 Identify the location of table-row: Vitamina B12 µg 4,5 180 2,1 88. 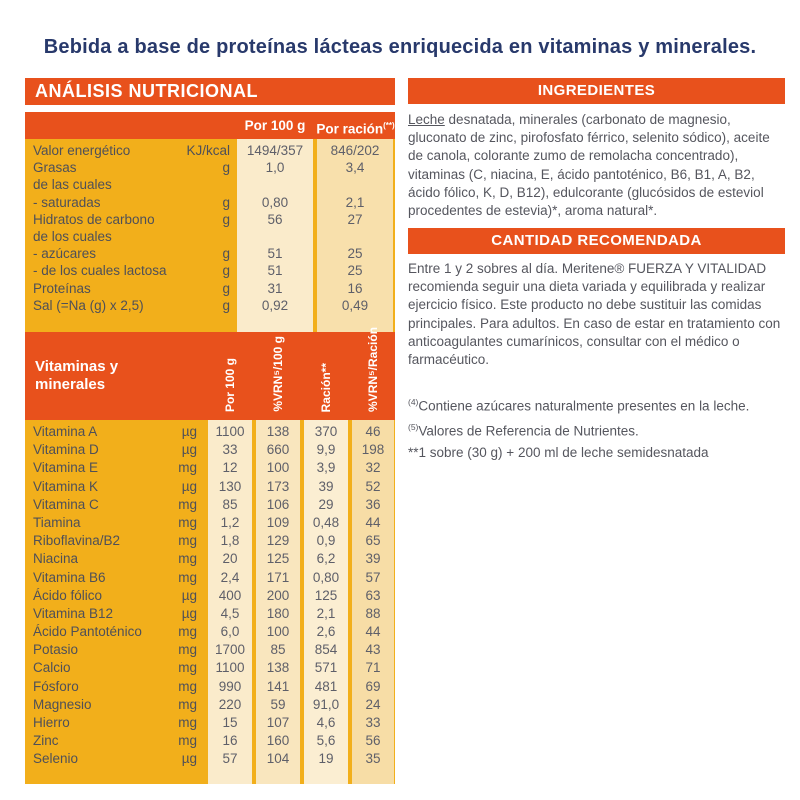
(210, 614).